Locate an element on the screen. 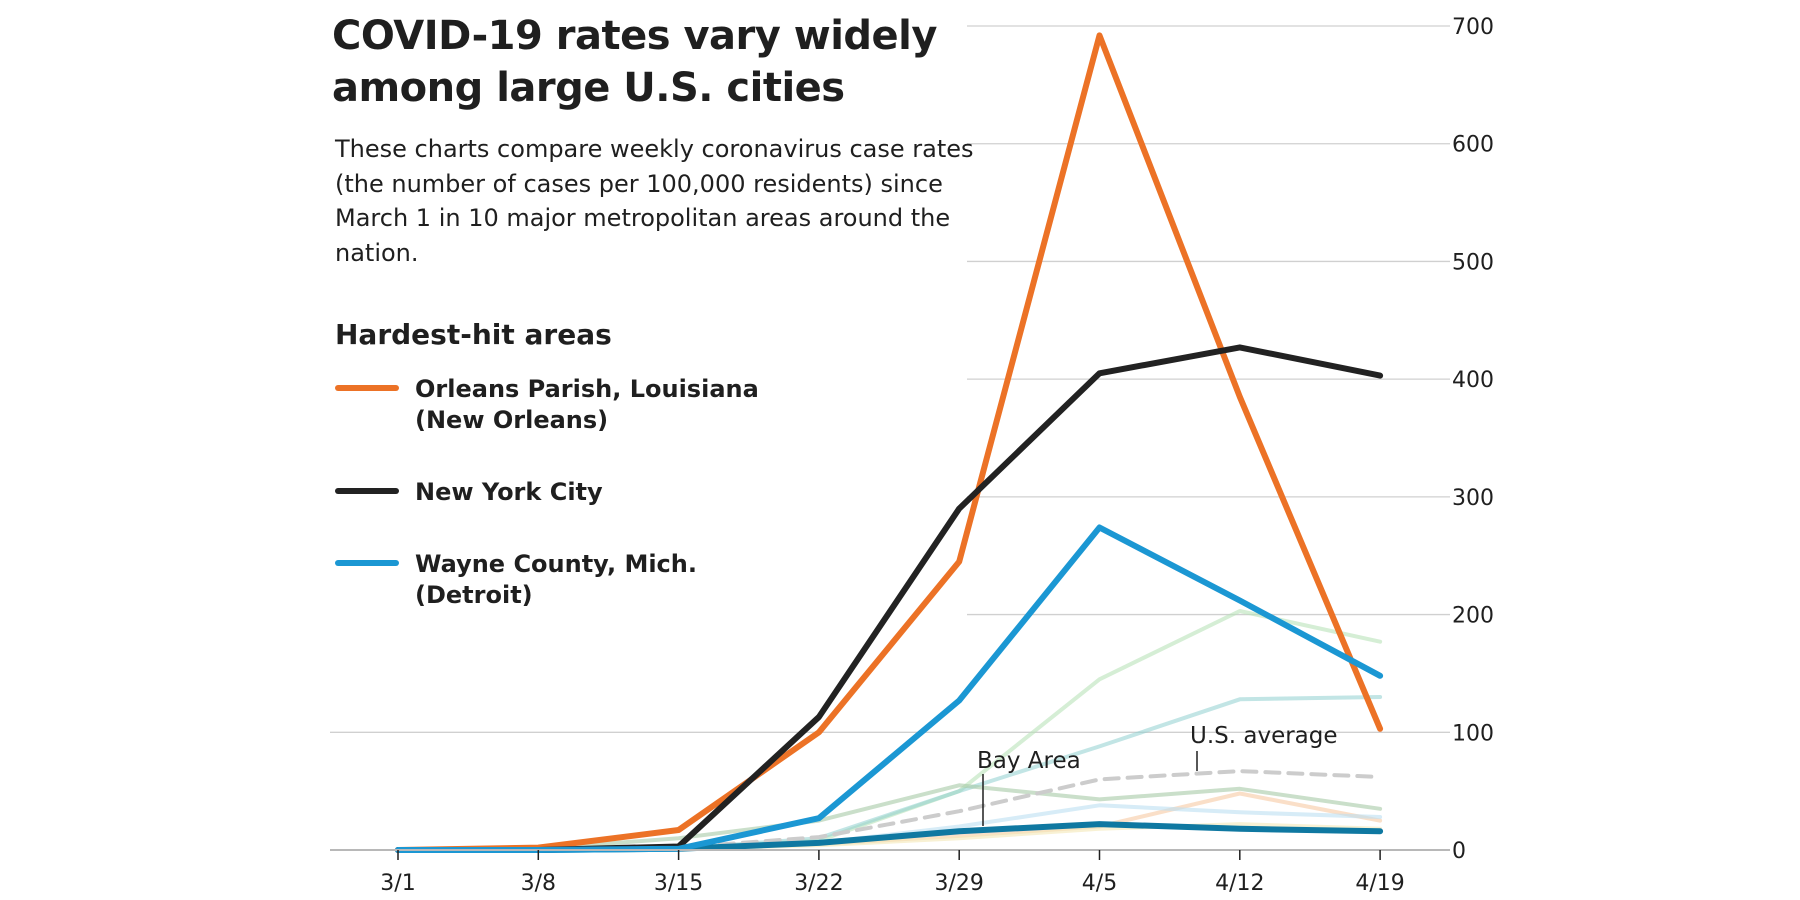  y-tick-label: 100 is located at coordinates (1473, 733).